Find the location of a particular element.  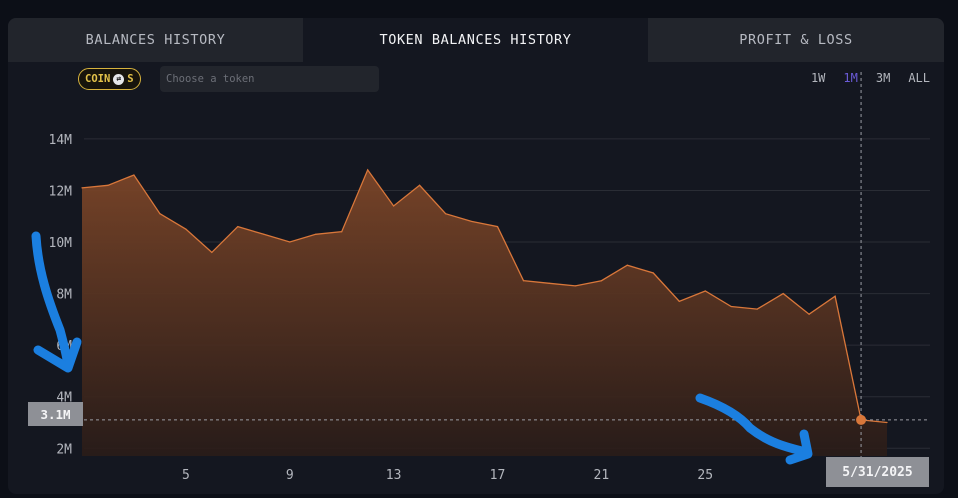

y-tick-label: 4M is located at coordinates (64, 398).